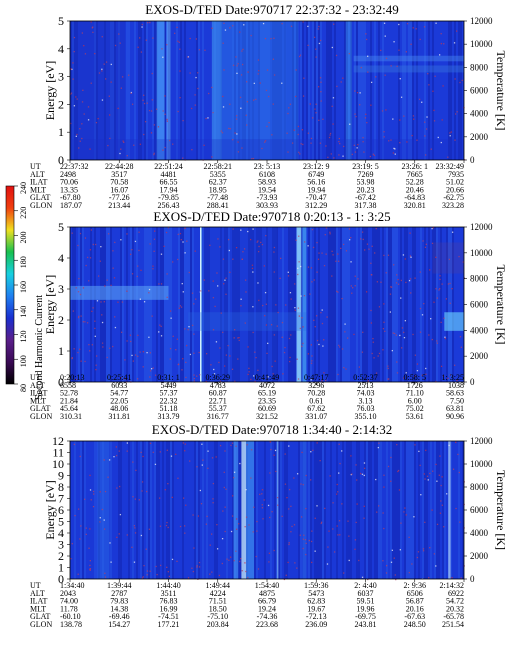  What do you see at coordinates (366, 189) in the screenshot?
I see `ephemeris-cell: 20.23` at bounding box center [366, 189].